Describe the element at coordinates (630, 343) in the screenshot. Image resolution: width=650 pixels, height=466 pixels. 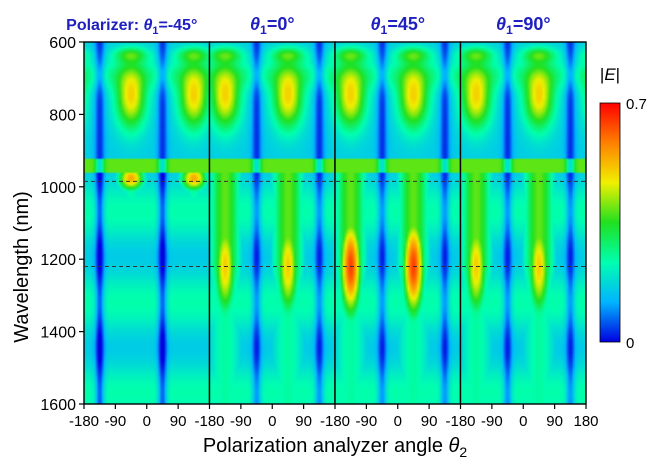
I see `colorbar-min-label: 0` at that location.